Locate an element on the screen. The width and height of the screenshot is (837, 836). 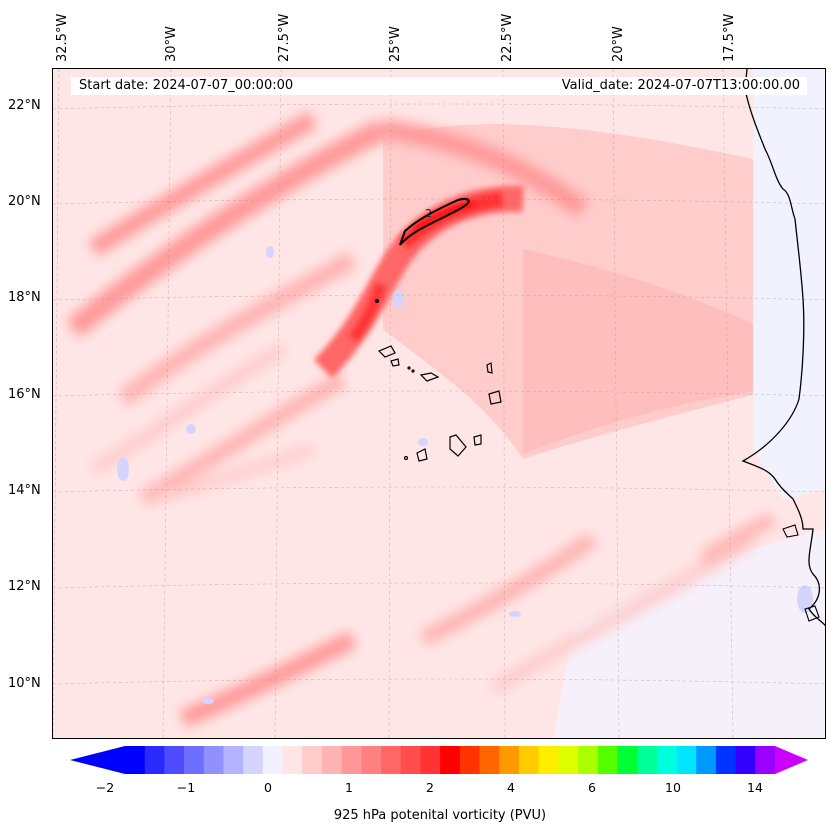
lon-label-25w: 25°W is located at coordinates (395, 44).